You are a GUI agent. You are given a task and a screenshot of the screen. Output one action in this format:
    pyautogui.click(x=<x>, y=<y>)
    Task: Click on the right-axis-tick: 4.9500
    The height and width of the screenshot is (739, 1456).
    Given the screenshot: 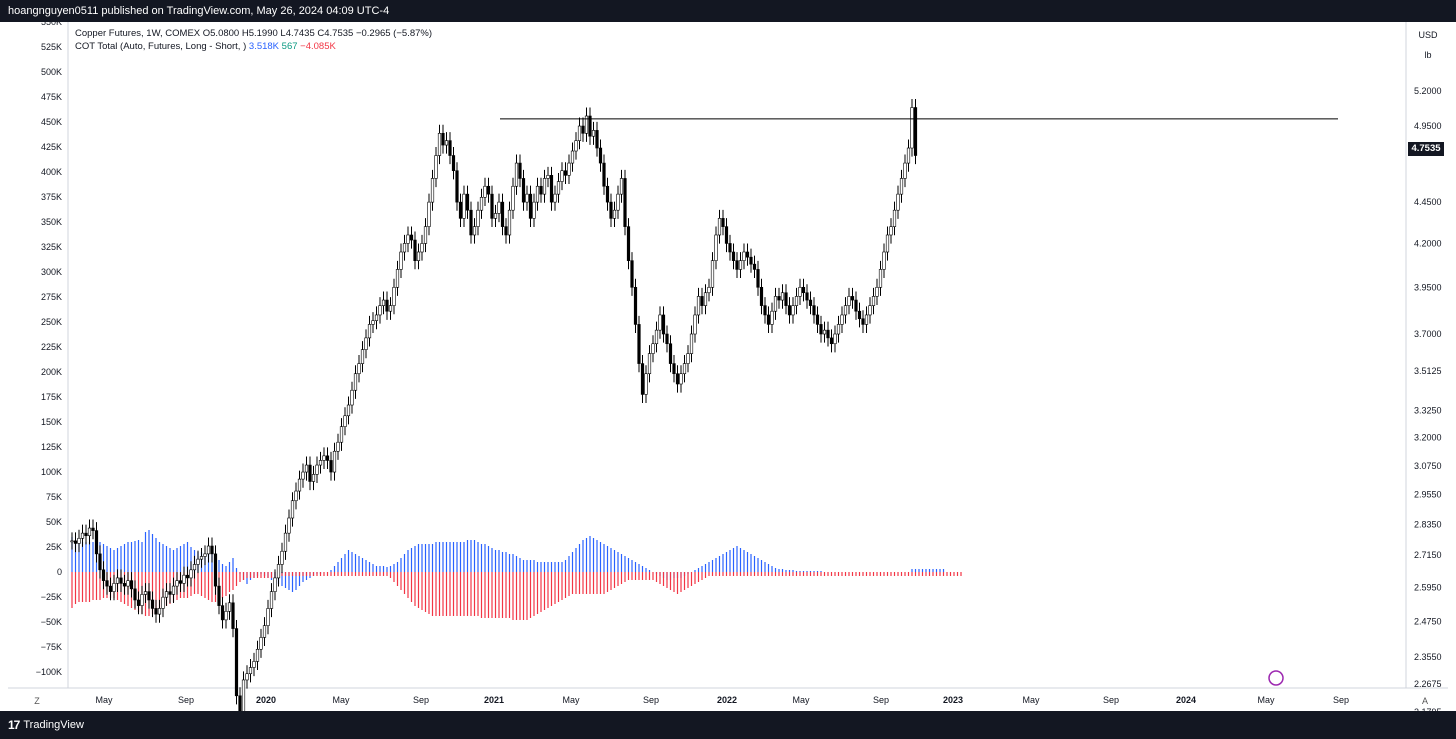 What is the action you would take?
    pyautogui.click(x=1428, y=126)
    